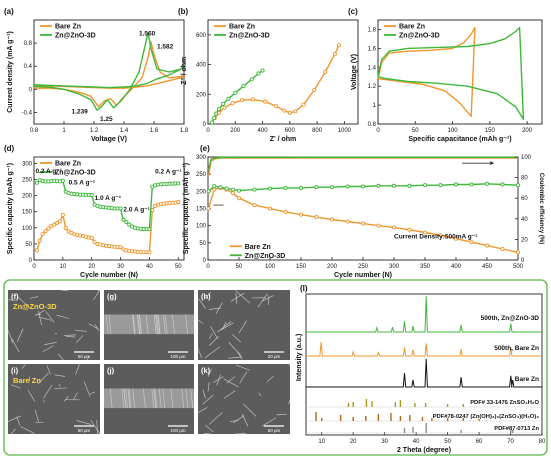 The height and width of the screenshot is (458, 551). What do you see at coordinates (516, 348) in the screenshot?
I see `trace-label: 500th, Bare Zn` at bounding box center [516, 348].